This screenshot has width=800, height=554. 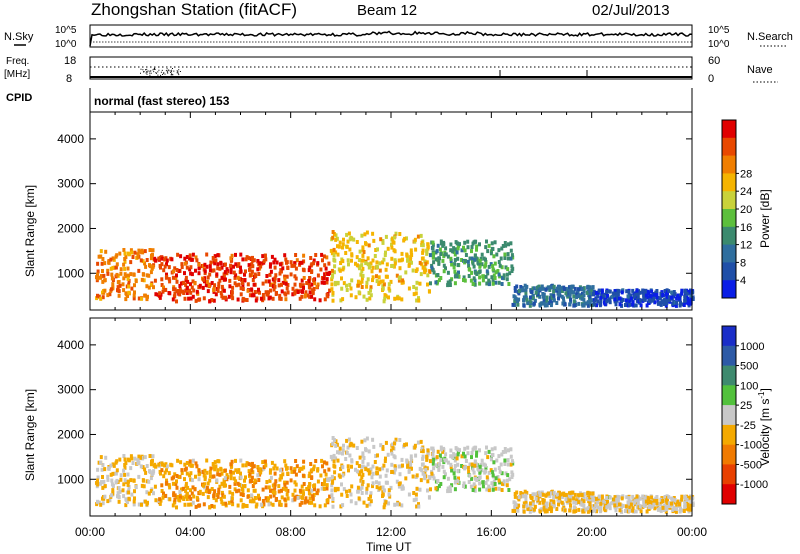 I want to click on nsky-top-tick: 10^5, so click(x=66, y=30).